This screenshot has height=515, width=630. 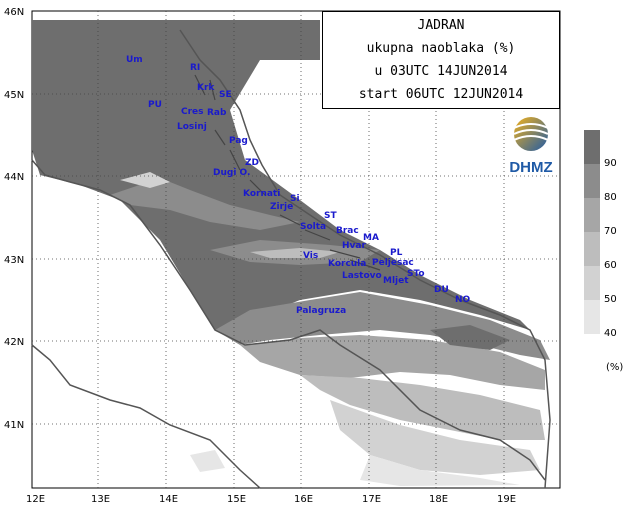 I want to click on place-label: Si, so click(x=295, y=199).